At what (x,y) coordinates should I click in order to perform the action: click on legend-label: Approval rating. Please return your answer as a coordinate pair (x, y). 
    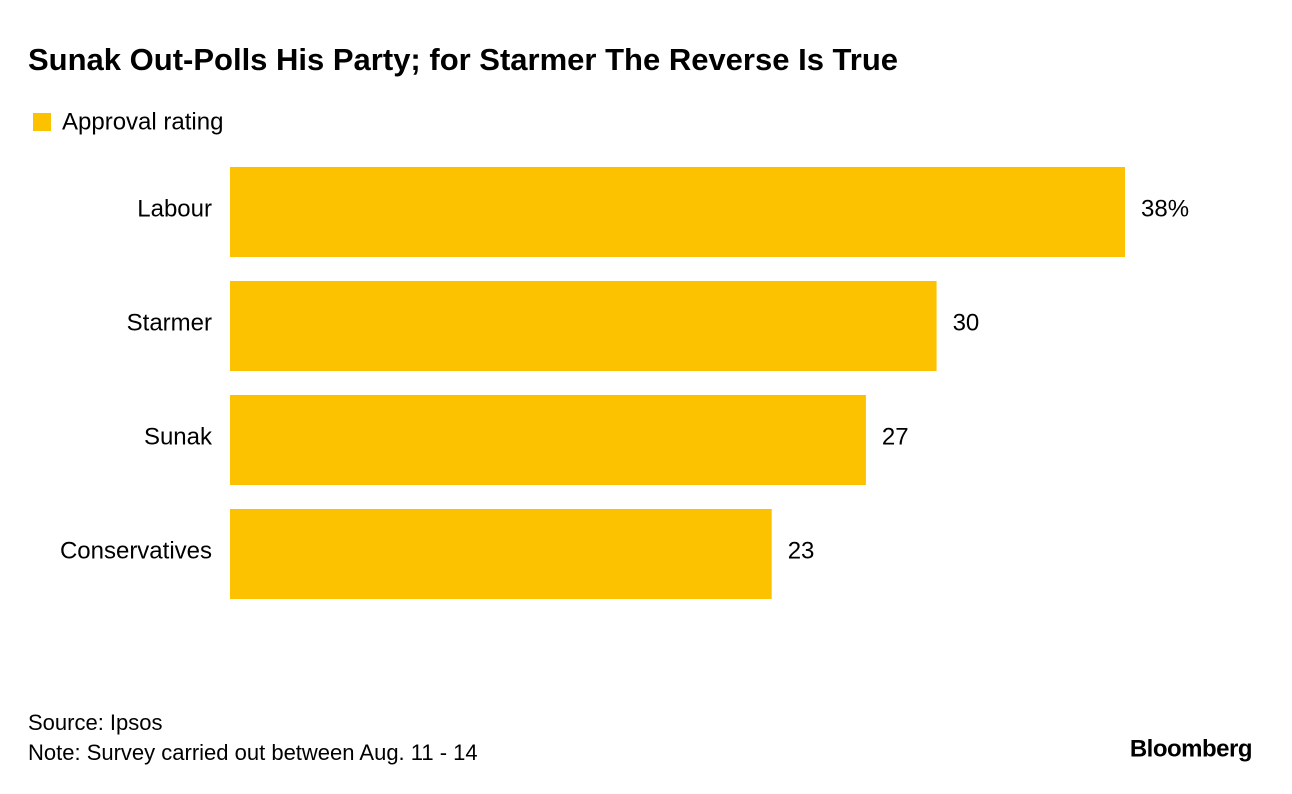
    Looking at the image, I should click on (142, 121).